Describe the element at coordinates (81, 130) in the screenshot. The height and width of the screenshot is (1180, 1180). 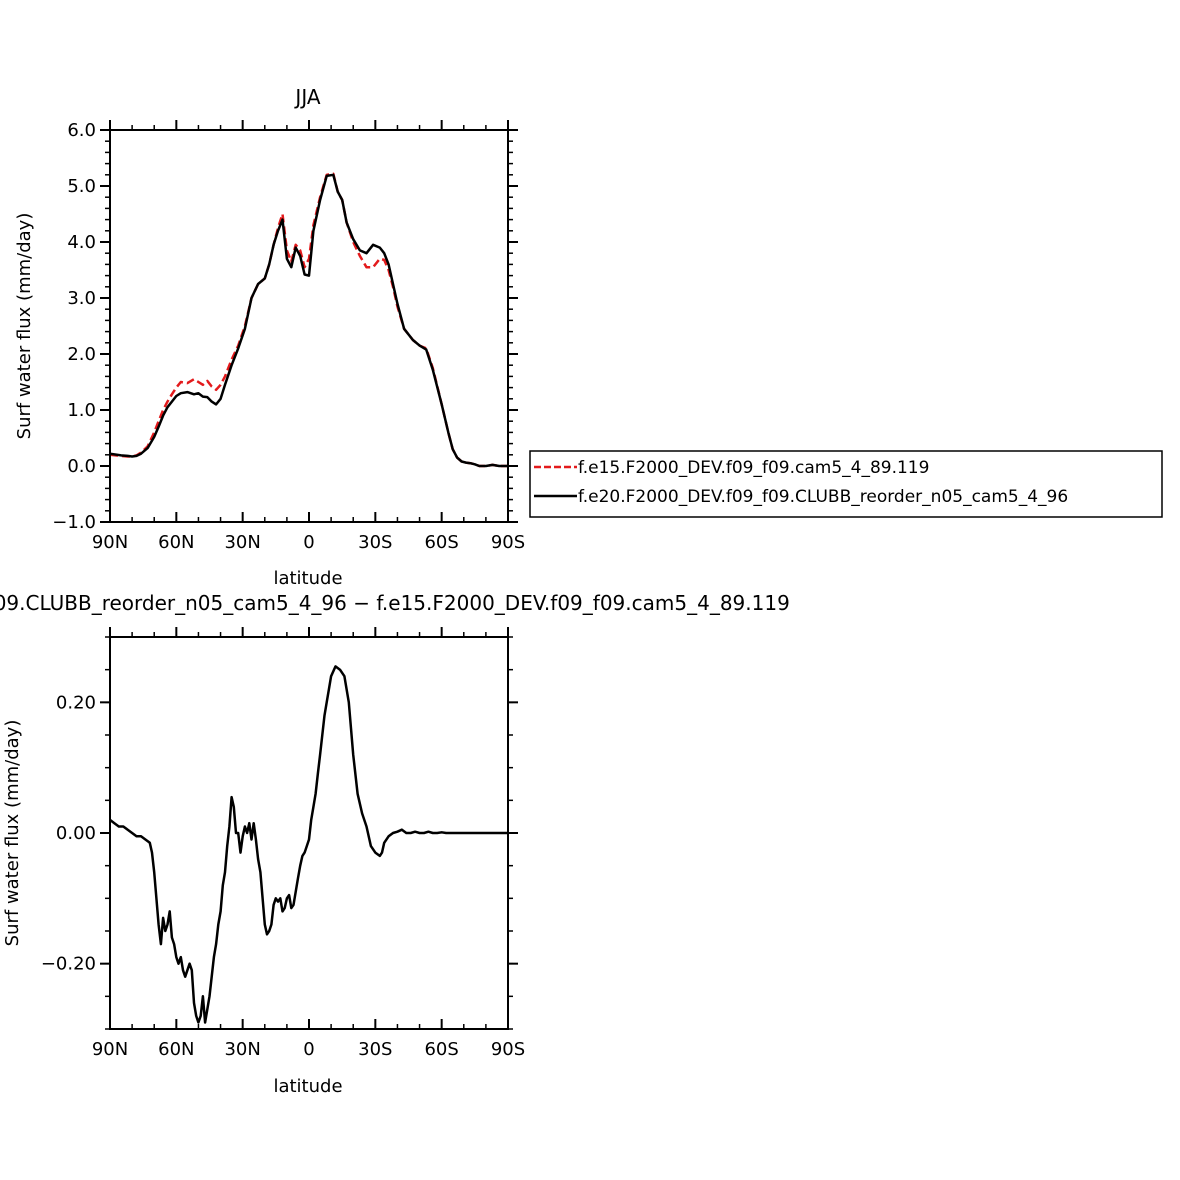
I see `top-y-tick-label: 6.0` at that location.